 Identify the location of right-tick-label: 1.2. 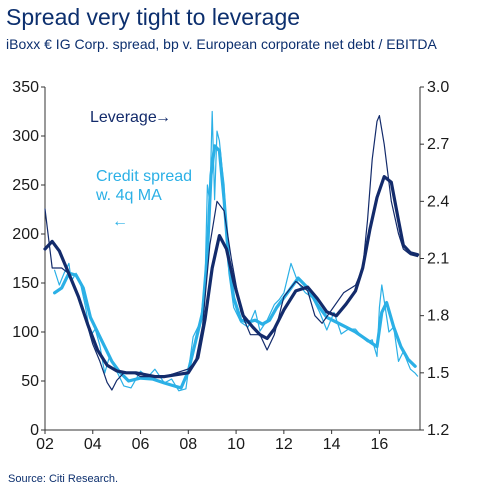
(438, 430).